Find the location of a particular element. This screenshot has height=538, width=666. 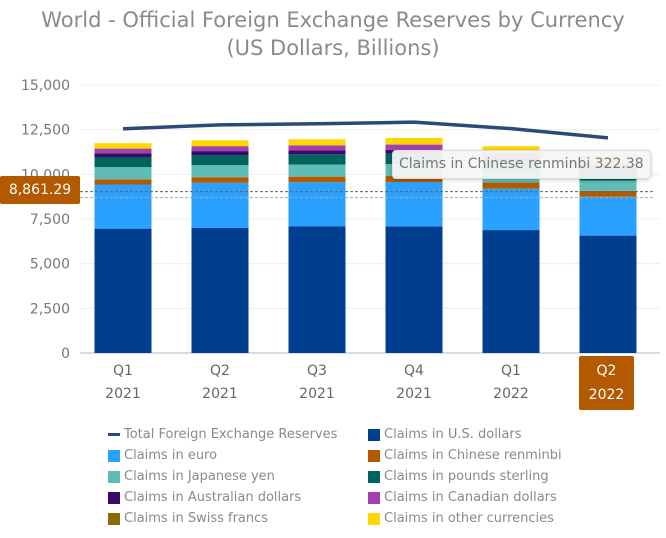

x-tick-label: 2022 is located at coordinates (511, 394).